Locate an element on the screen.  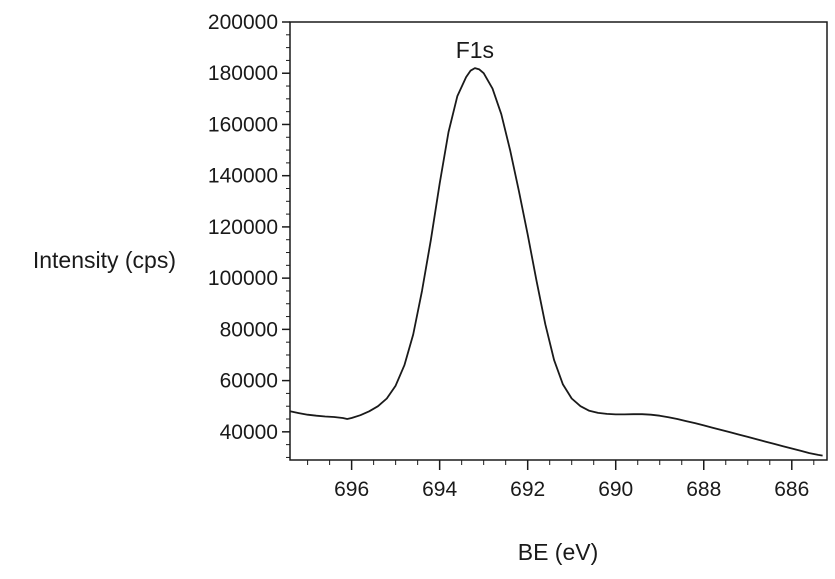
y-tick-label: 200000 is located at coordinates (243, 22).